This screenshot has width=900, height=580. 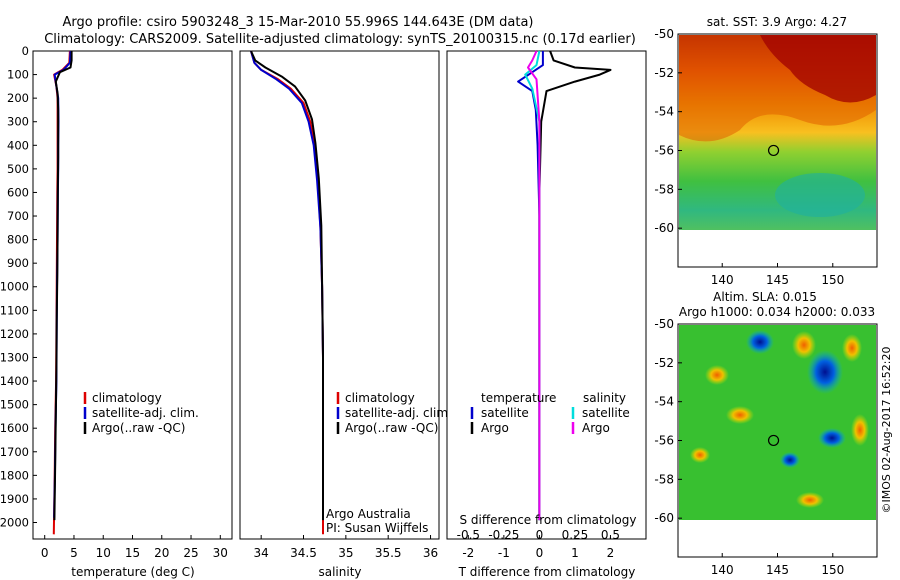 What do you see at coordinates (14, 405) in the screenshot?
I see `depth-tick-label: 1500` at bounding box center [14, 405].